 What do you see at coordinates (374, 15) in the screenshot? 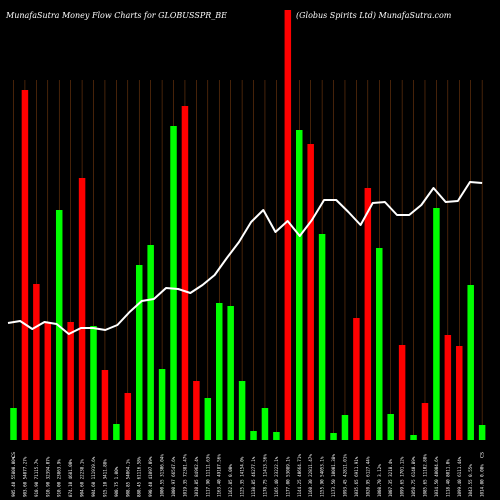
I see `chart-title-right: (Globus Spirits Ltd) MunafaSutra.com` at bounding box center [374, 15].